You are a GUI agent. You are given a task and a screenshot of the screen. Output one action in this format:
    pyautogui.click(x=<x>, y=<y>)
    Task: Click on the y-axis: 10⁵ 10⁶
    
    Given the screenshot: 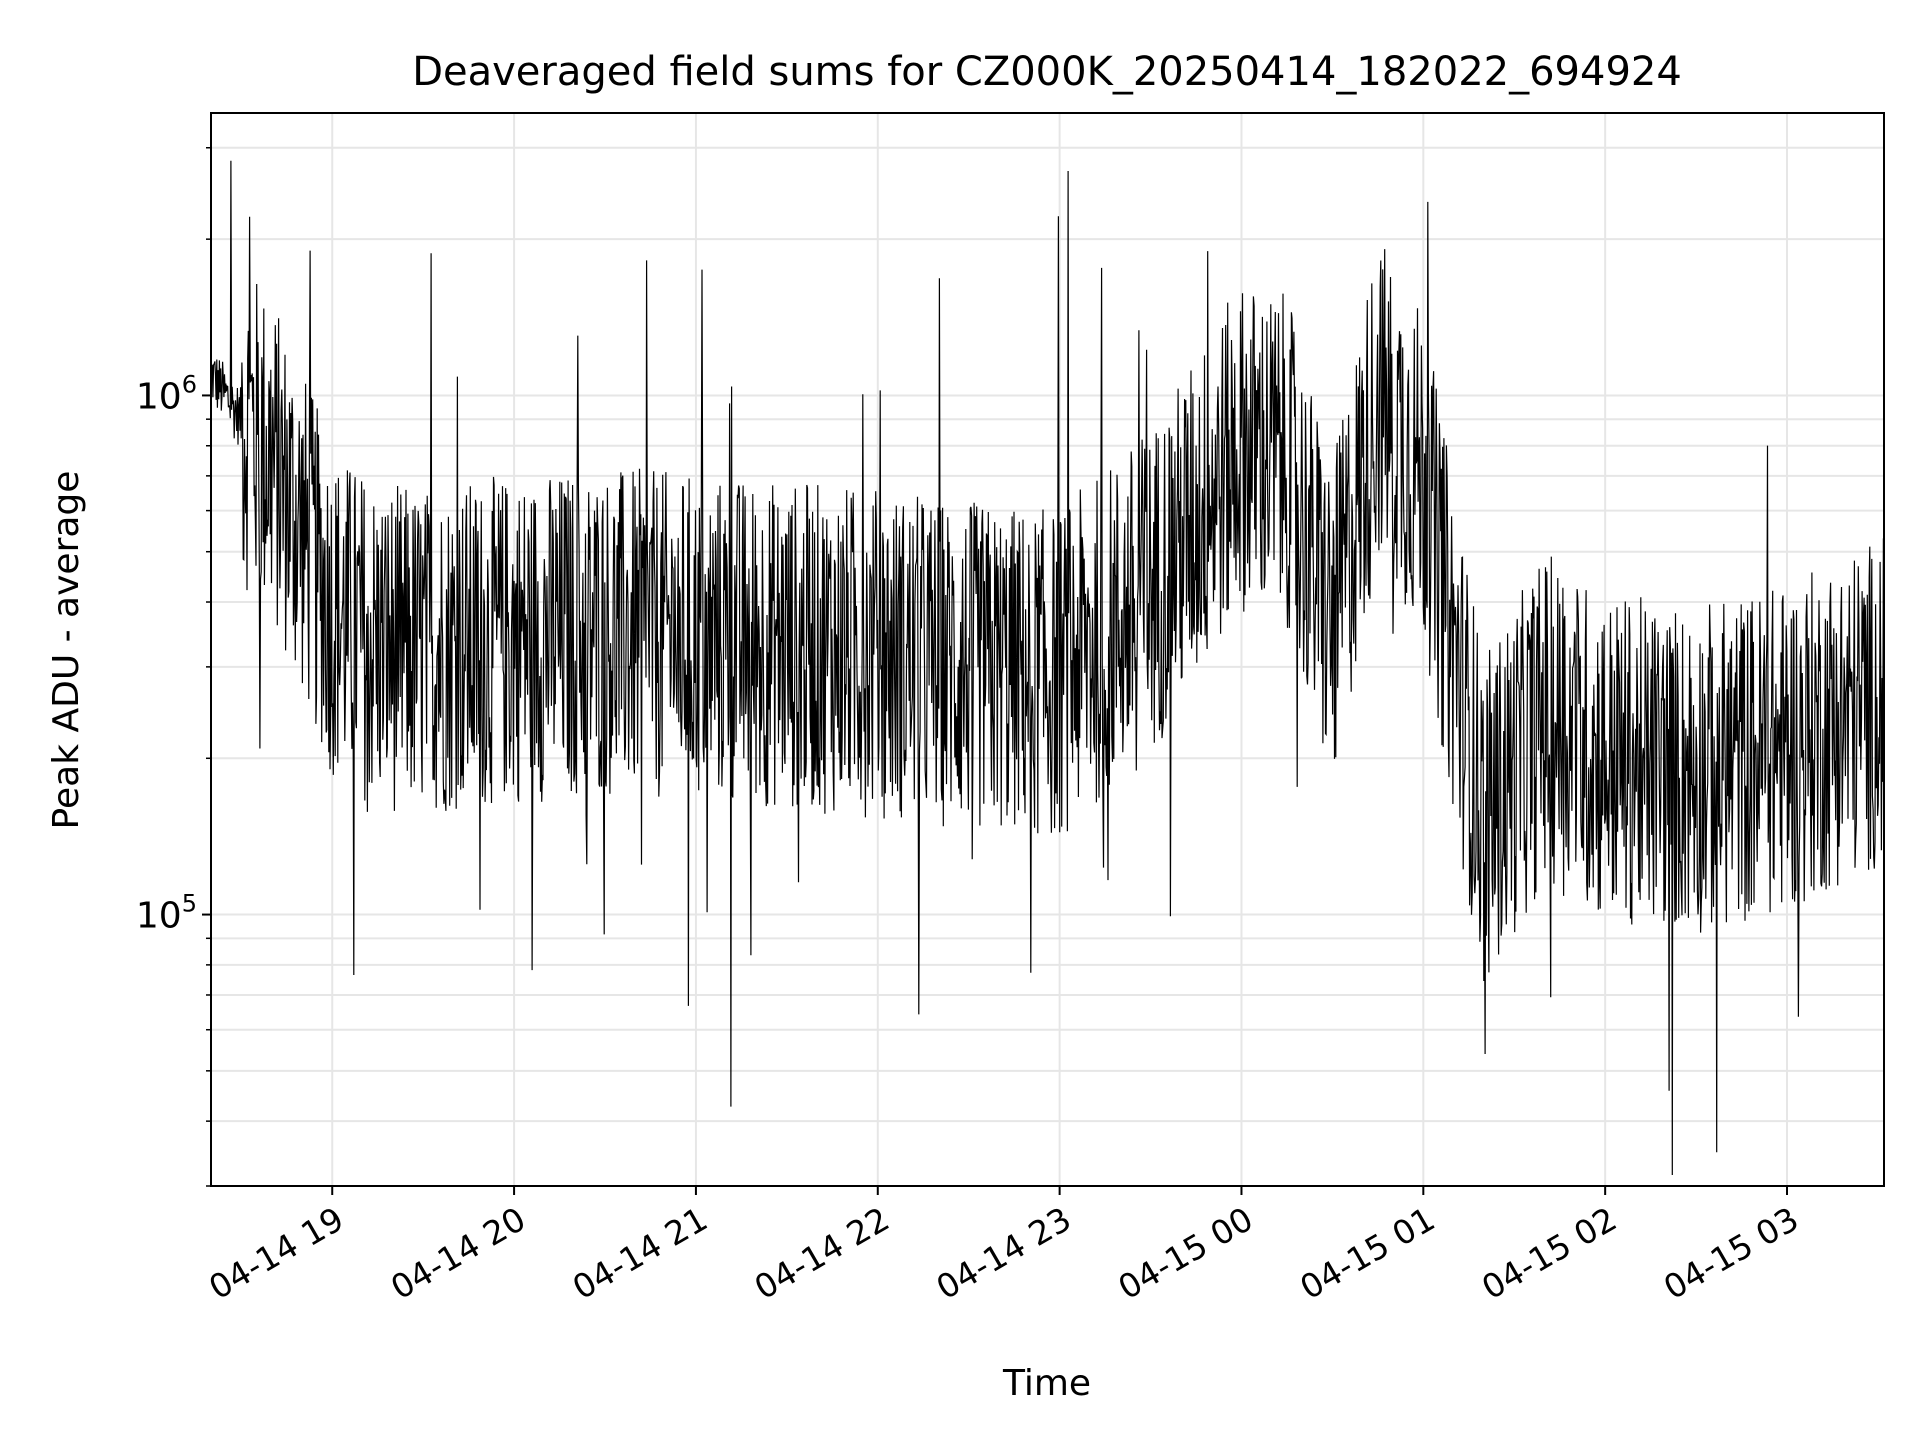 What is the action you would take?
    pyautogui.click(x=173, y=667)
    